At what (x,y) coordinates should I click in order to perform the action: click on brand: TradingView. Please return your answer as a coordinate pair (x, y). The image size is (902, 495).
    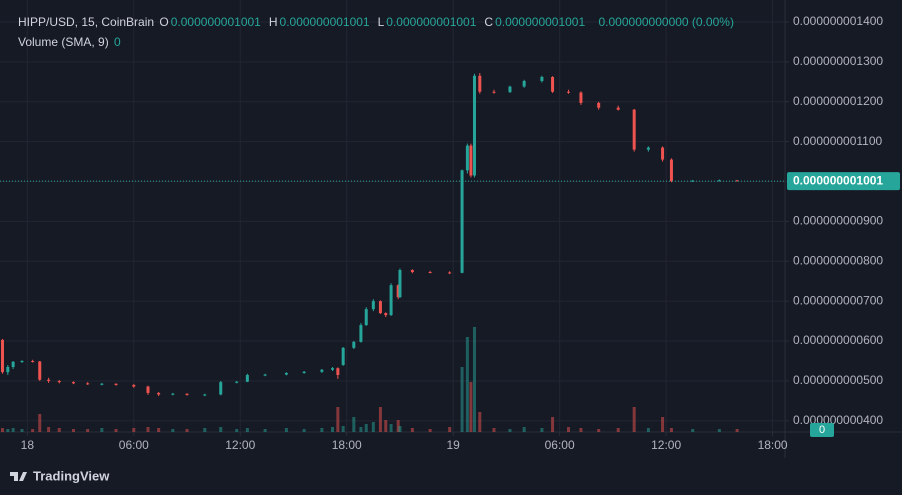
    Looking at the image, I should click on (71, 475).